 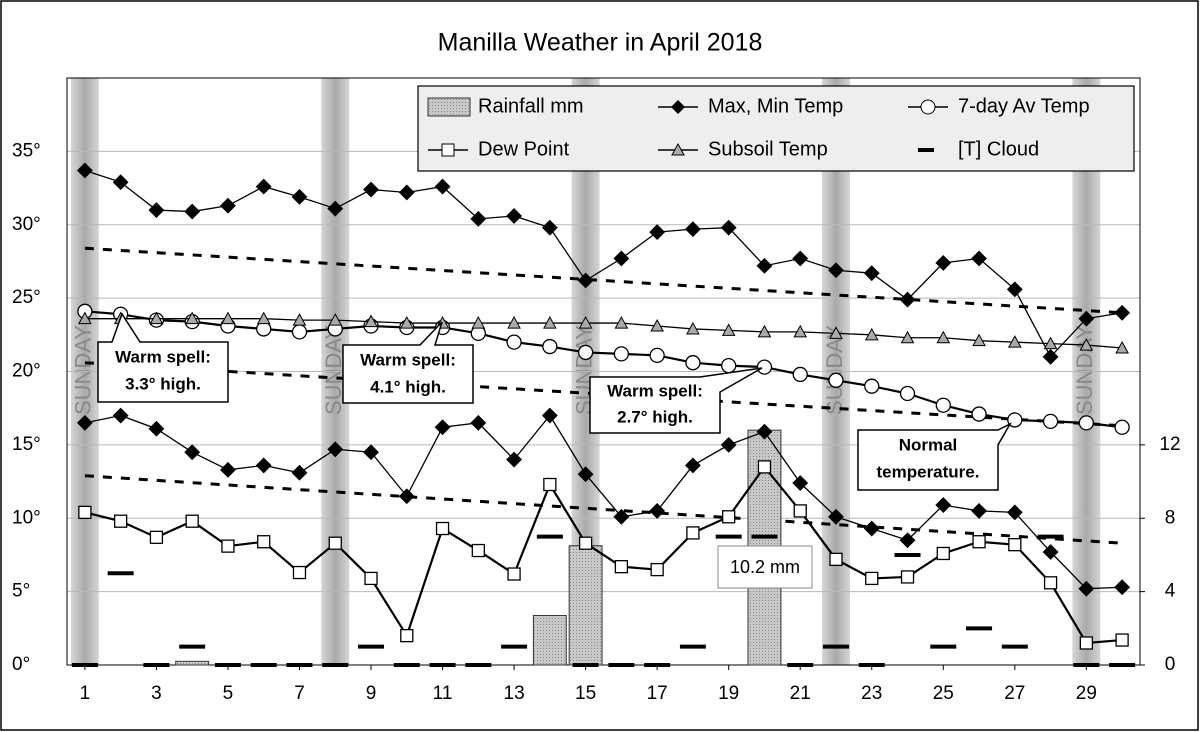 I want to click on x-tick-label: 17, so click(x=657, y=693).